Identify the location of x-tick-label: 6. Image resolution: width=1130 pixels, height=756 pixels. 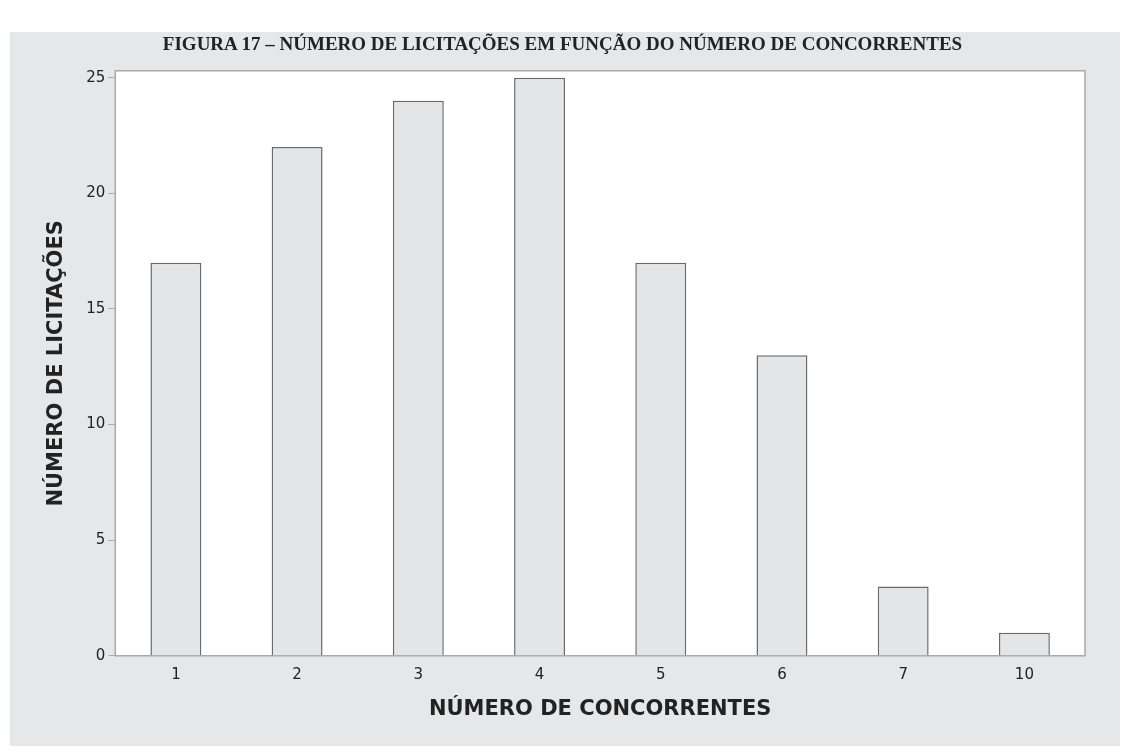
(782, 673).